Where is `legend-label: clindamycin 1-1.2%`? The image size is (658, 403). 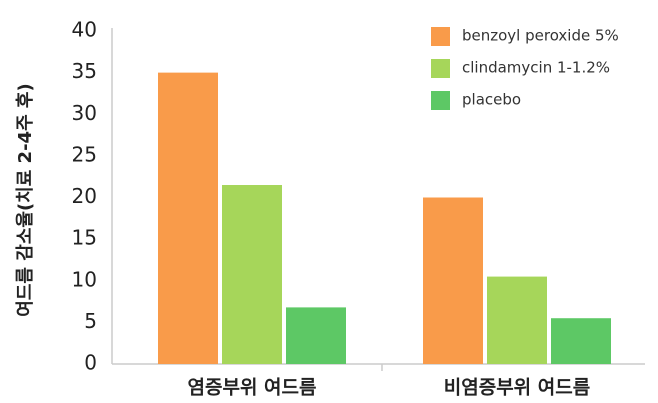
legend-label: clindamycin 1-1.2% is located at coordinates (536, 68).